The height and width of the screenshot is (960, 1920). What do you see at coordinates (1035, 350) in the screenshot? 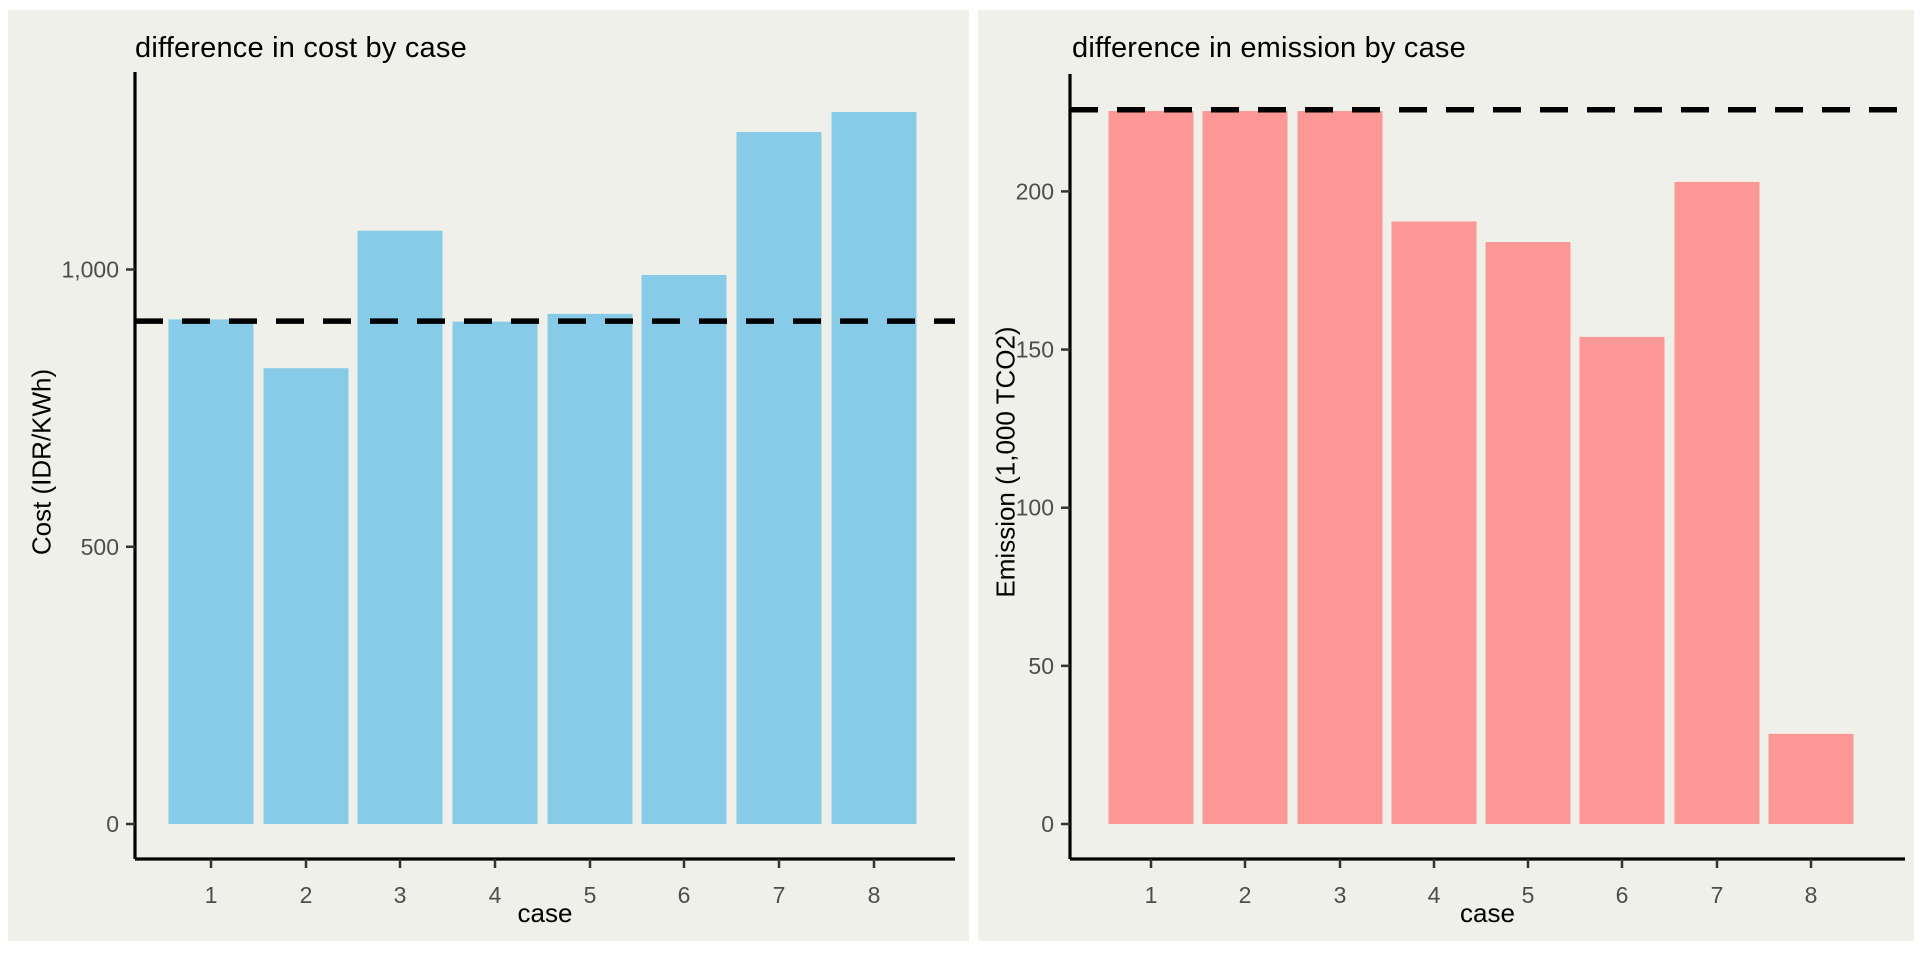
I see `y-tick-label: 150` at bounding box center [1035, 350].